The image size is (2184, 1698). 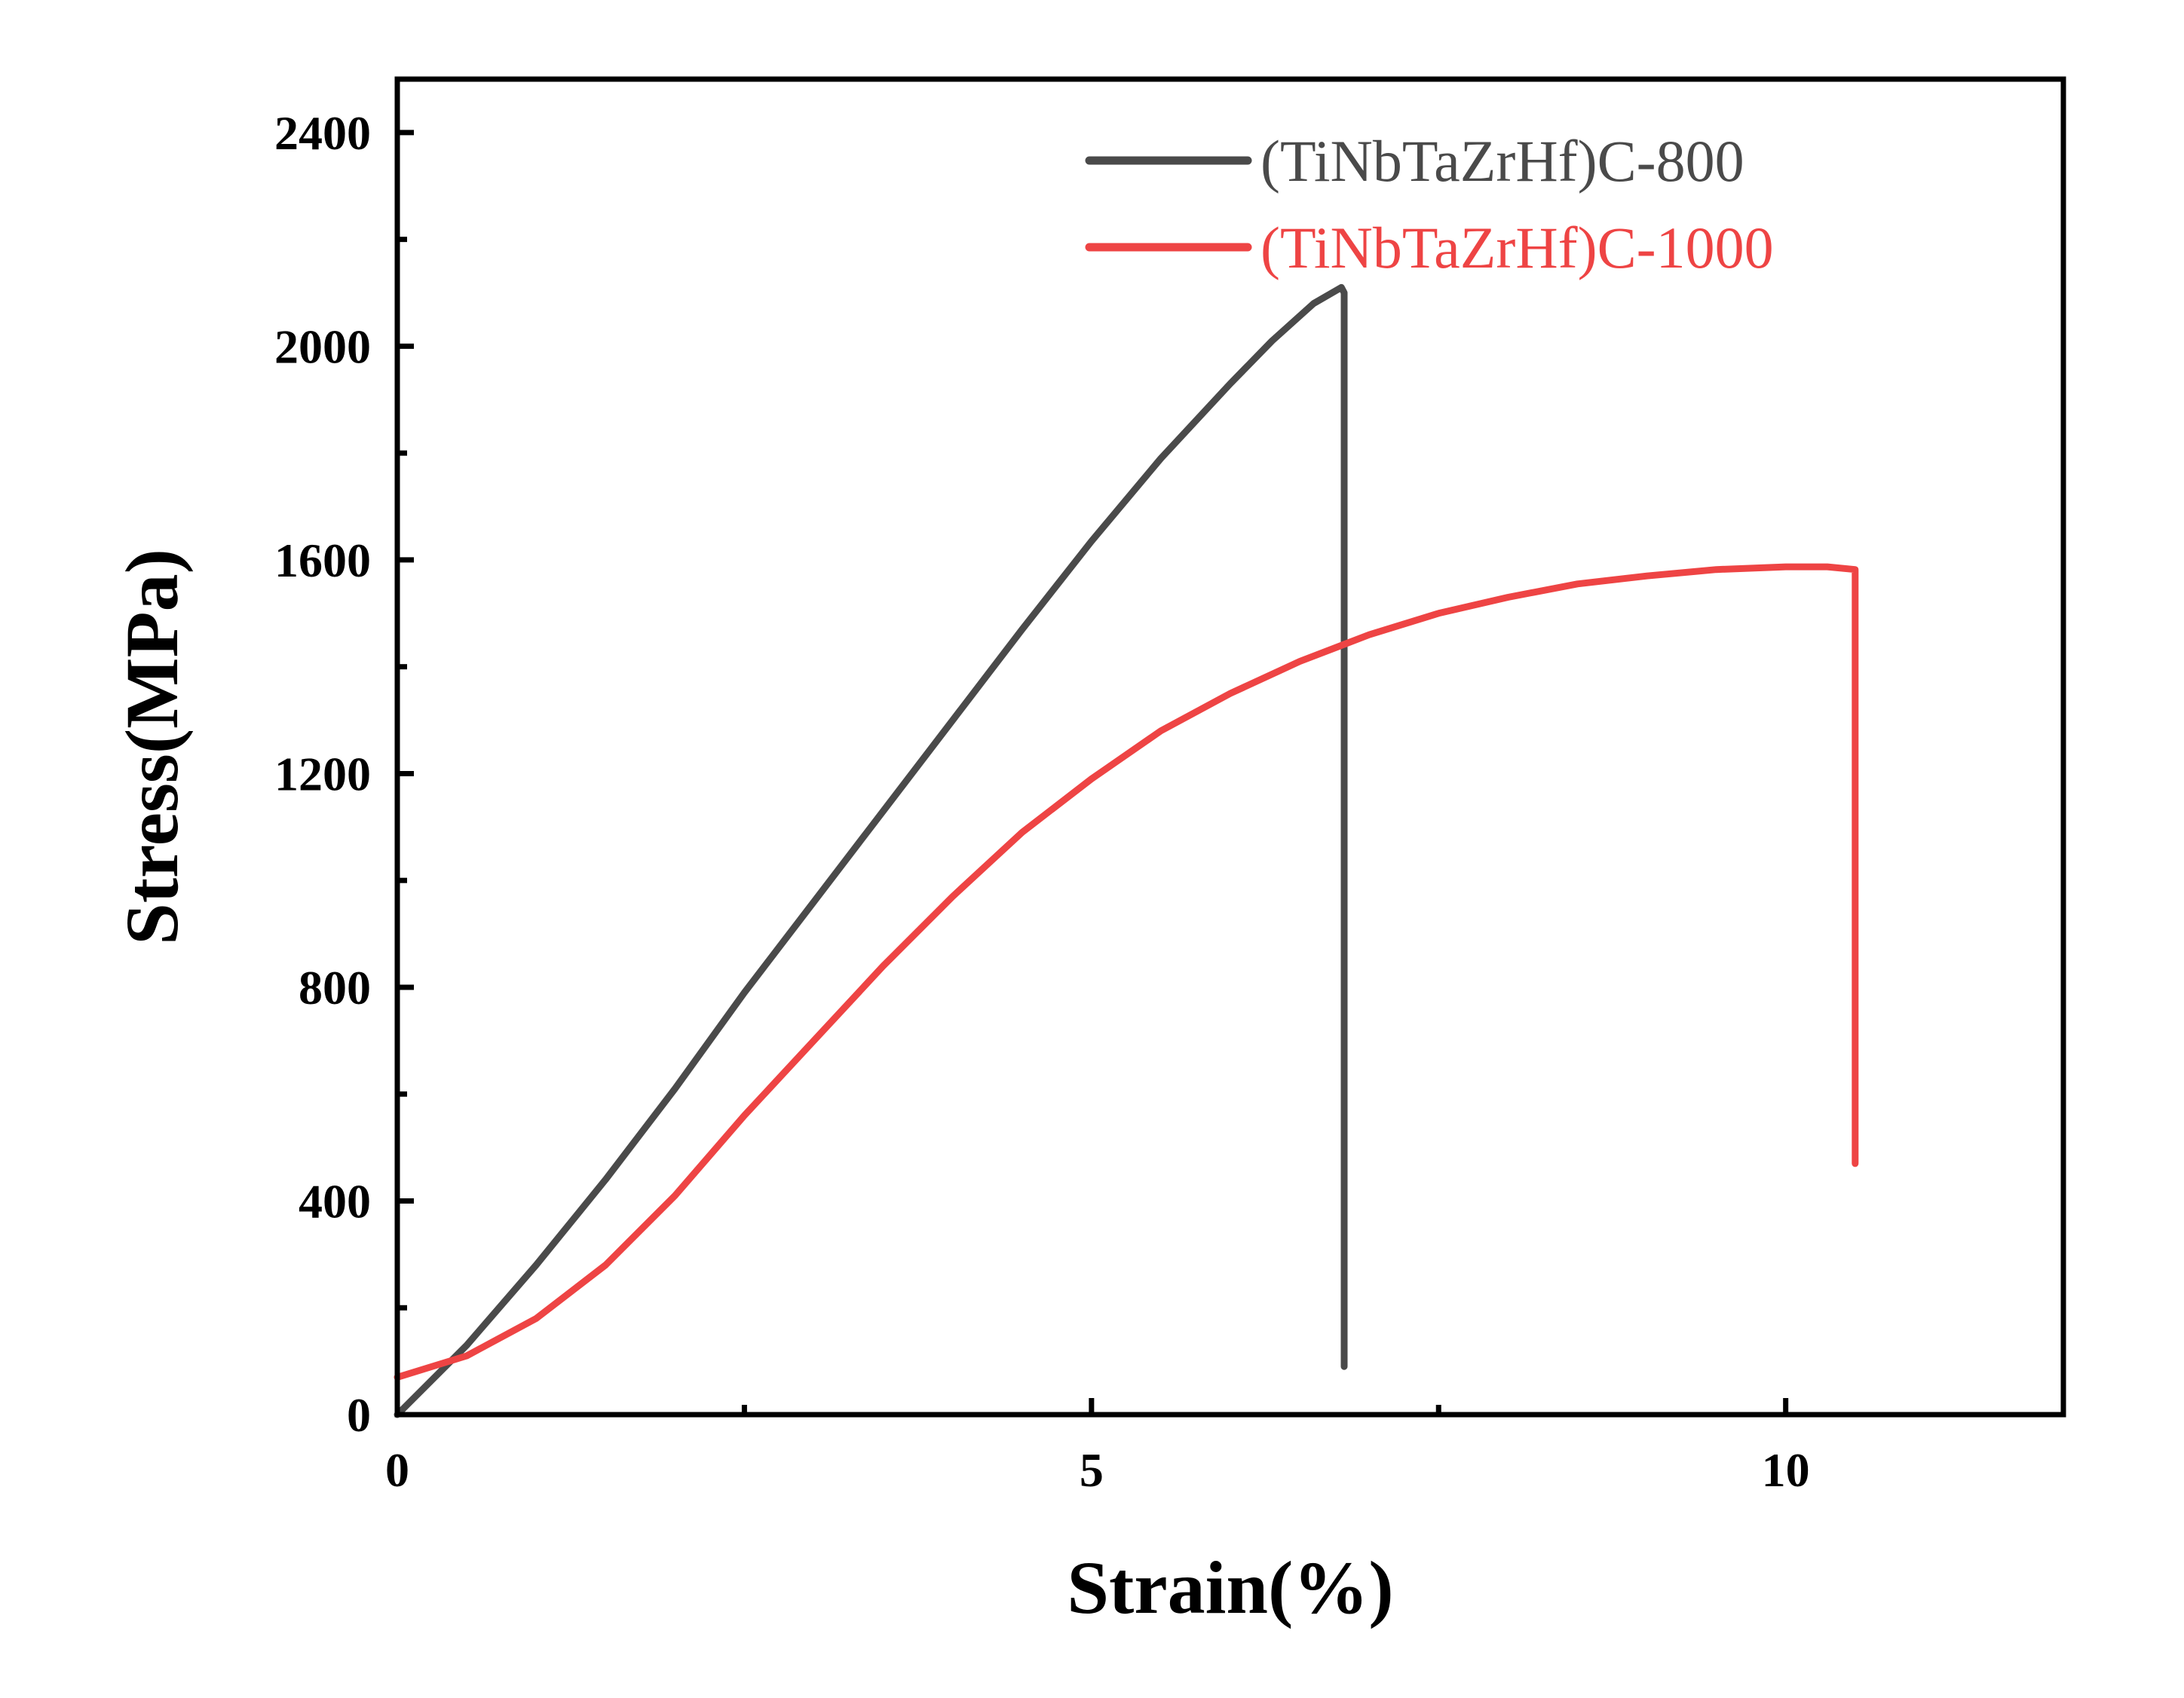 I want to click on legend-label-1: (TiNbTaZrHf)C-800, so click(x=1502, y=161).